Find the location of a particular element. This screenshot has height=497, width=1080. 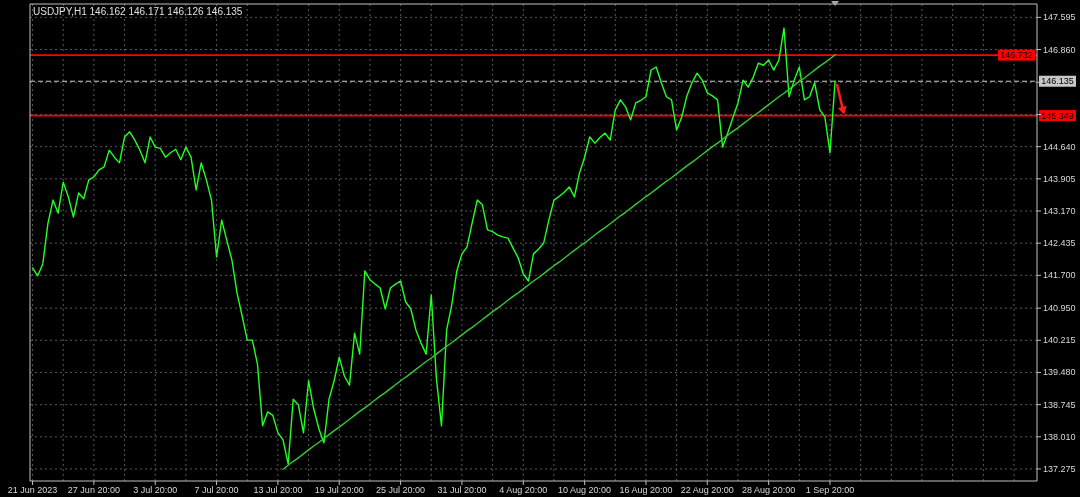

y-tick-label: 146.860 is located at coordinates (1059, 49).